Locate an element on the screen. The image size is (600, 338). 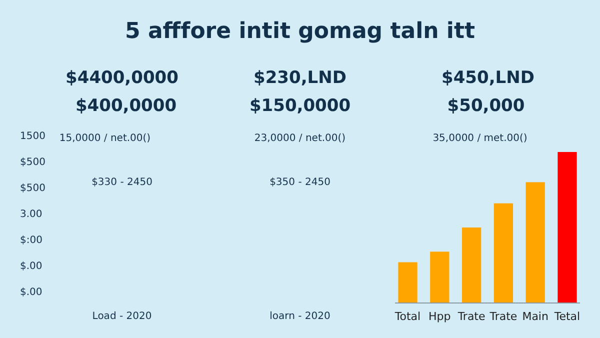
x-tick-label: Main is located at coordinates (535, 316).